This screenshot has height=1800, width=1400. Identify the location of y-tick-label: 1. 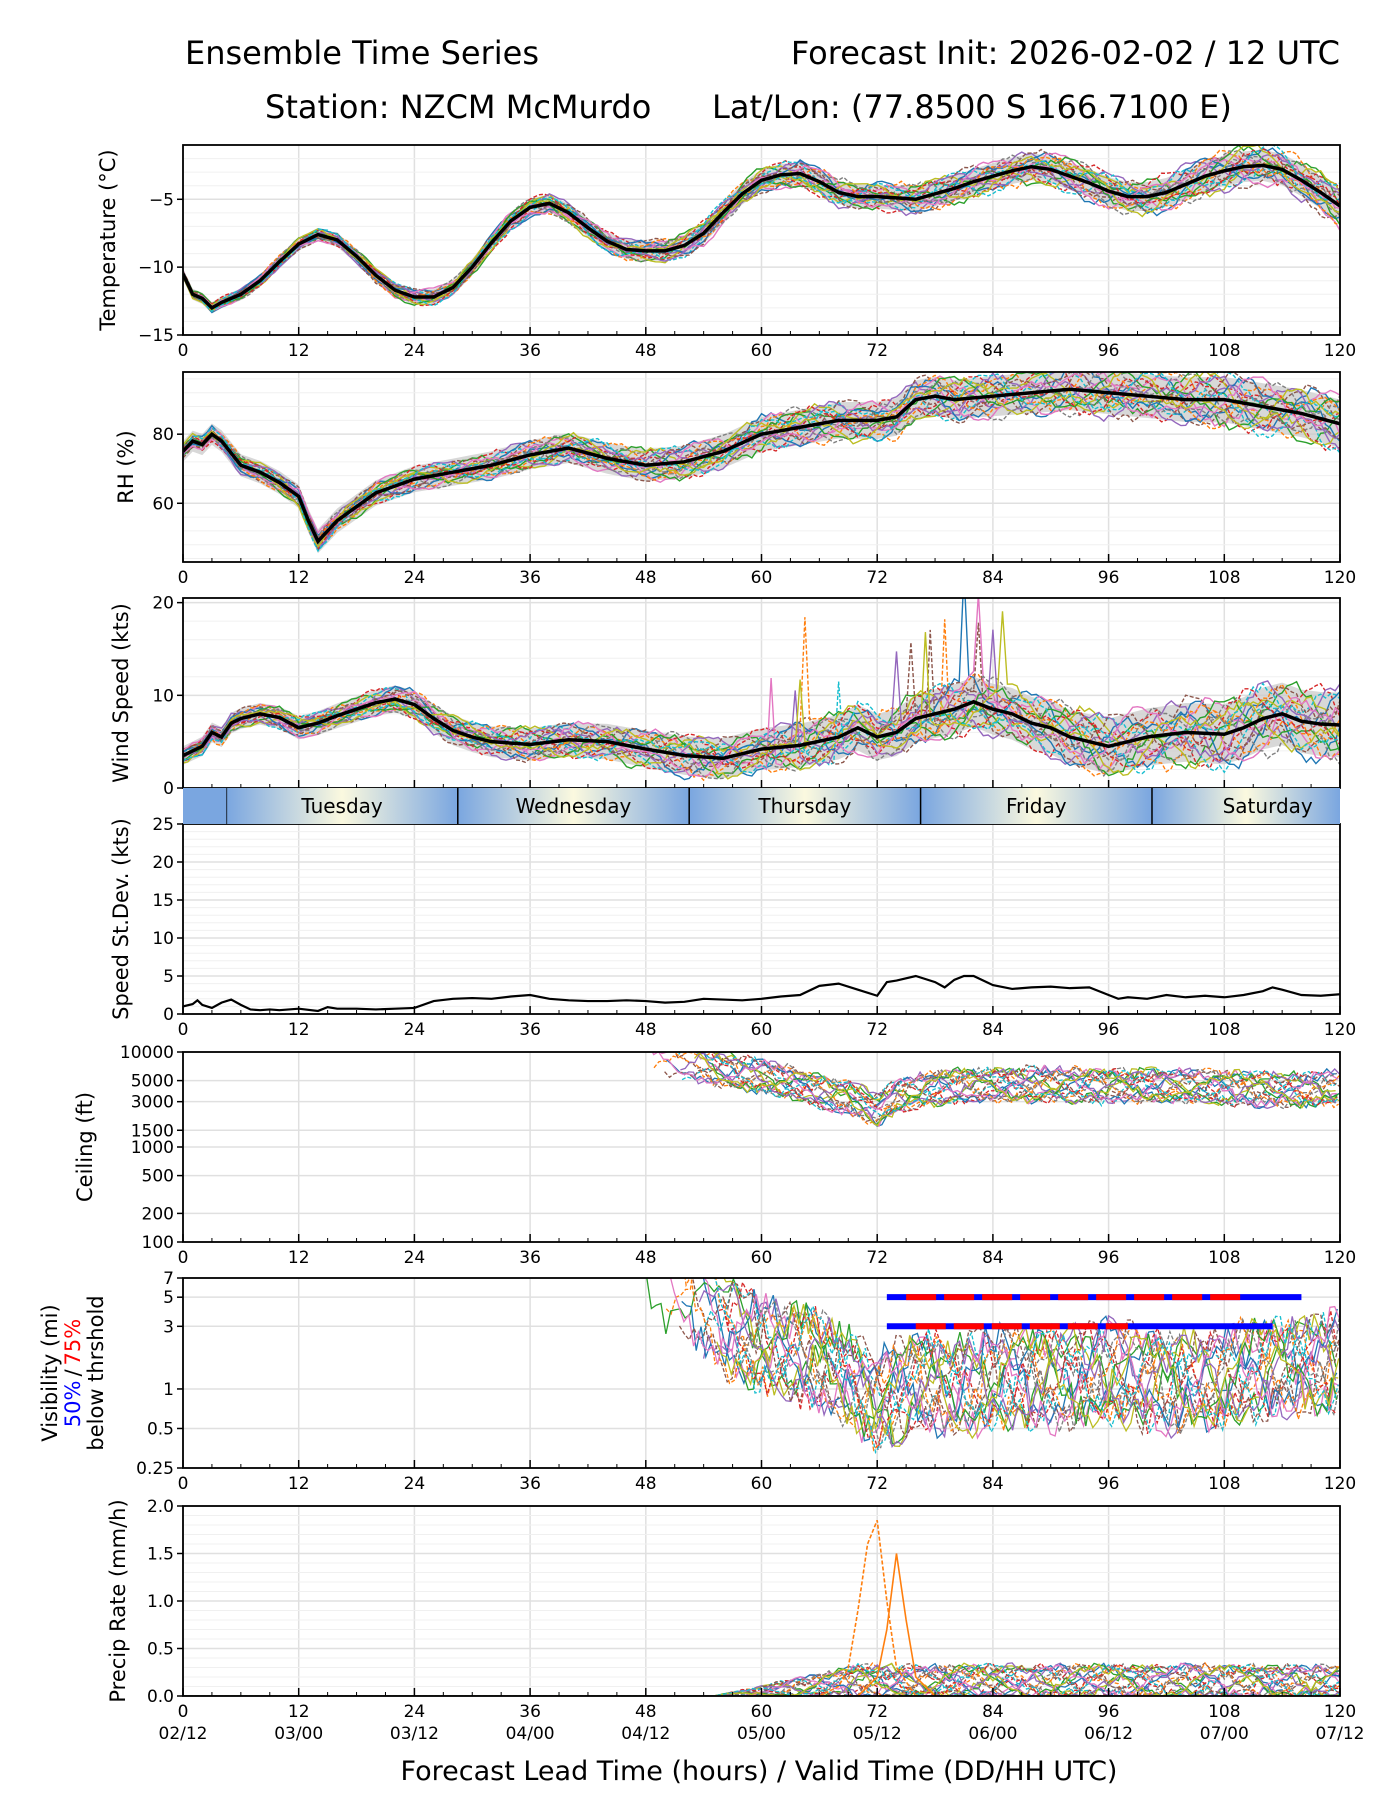
(168, 1390).